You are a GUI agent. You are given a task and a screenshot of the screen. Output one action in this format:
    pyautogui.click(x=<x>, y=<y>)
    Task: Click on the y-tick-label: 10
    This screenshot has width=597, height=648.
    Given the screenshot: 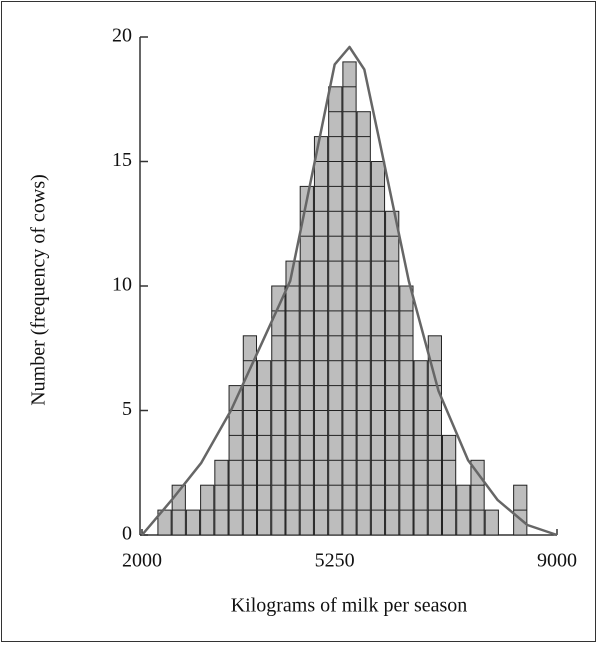 What is the action you would take?
    pyautogui.click(x=122, y=285)
    